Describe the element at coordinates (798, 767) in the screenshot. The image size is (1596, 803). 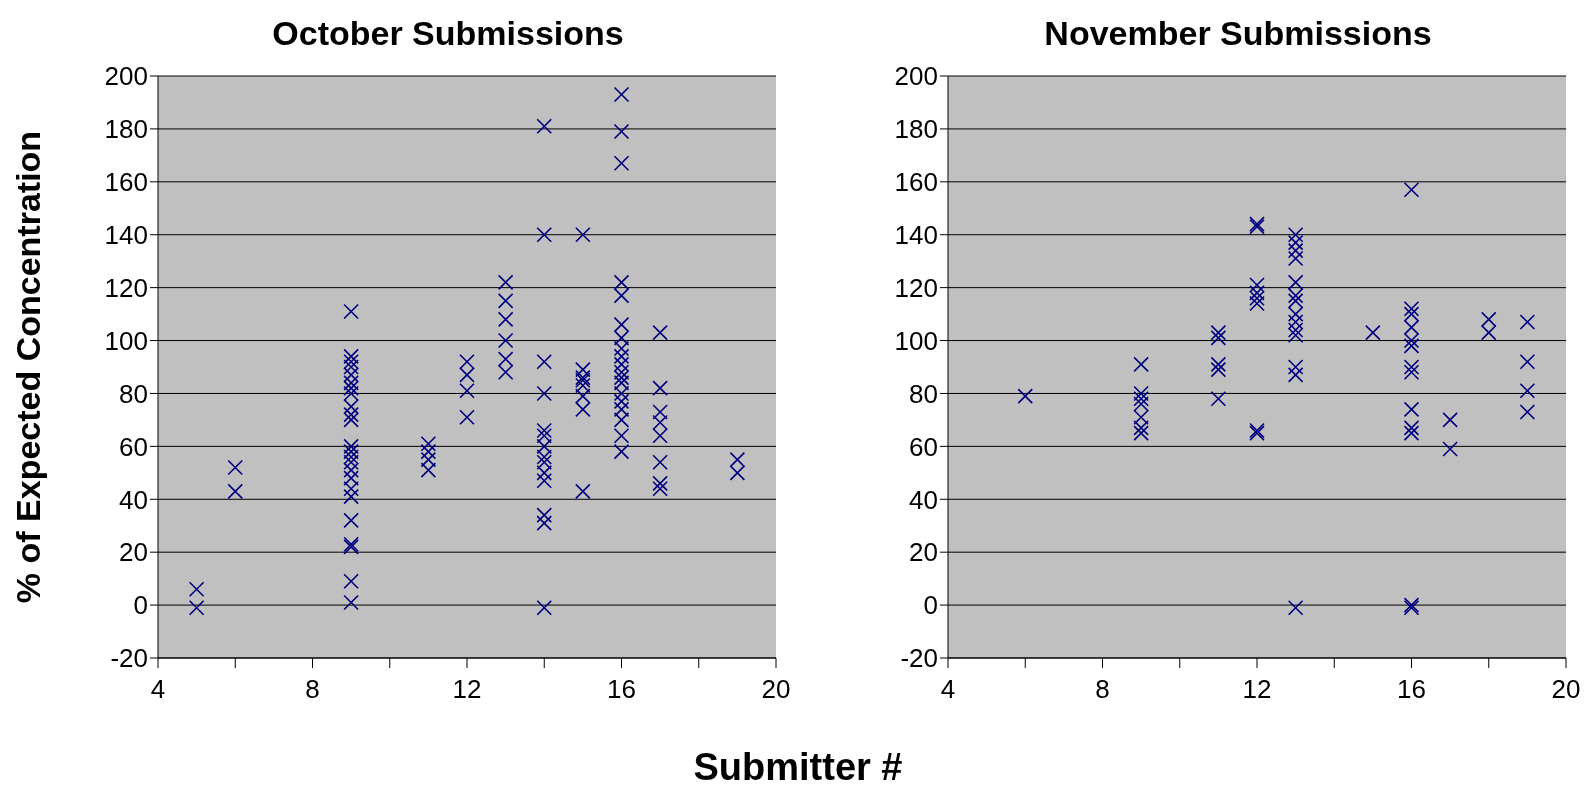
I see `x-axis-title: Submitter #` at that location.